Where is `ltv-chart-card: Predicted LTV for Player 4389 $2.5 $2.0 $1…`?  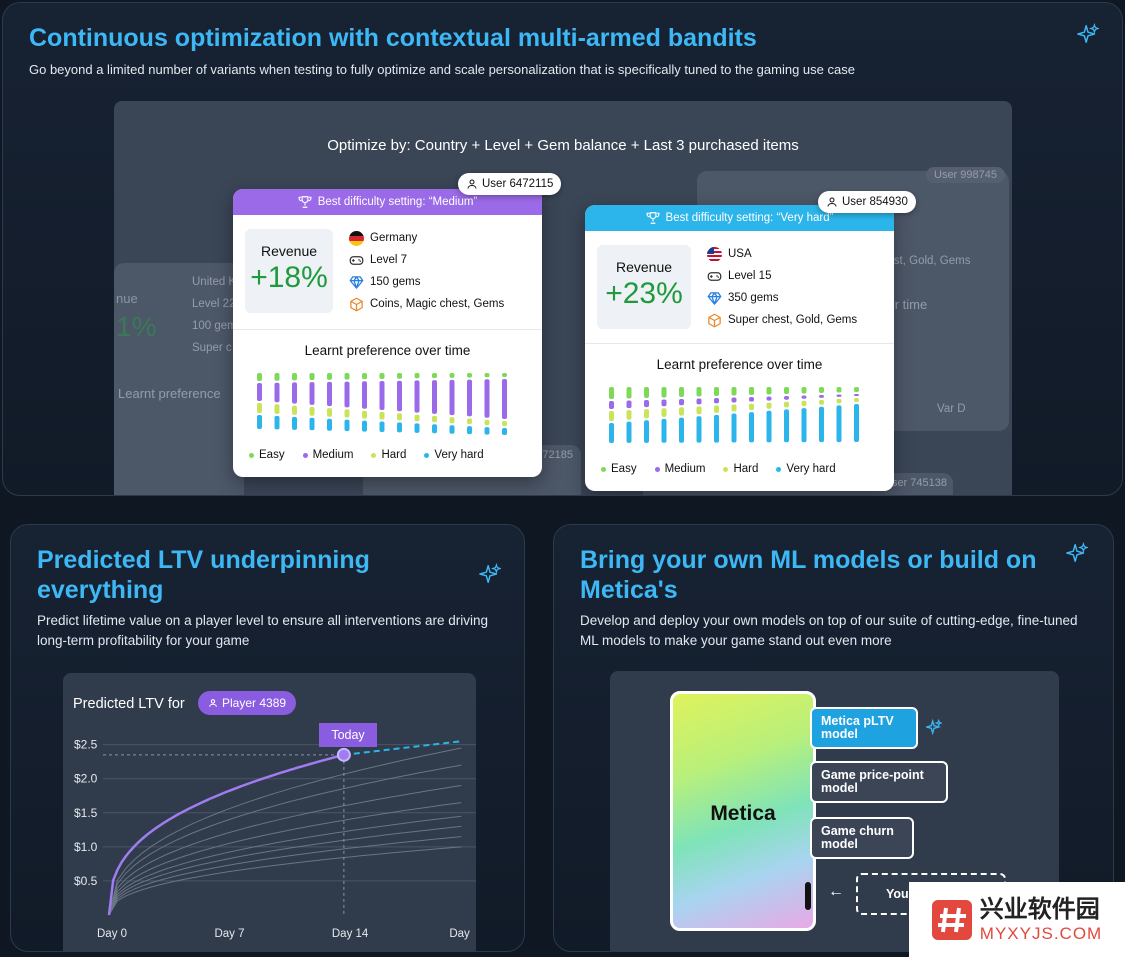
ltv-chart-card: Predicted LTV for Player 4389 $2.5 $2.0 $1… is located at coordinates (269, 812).